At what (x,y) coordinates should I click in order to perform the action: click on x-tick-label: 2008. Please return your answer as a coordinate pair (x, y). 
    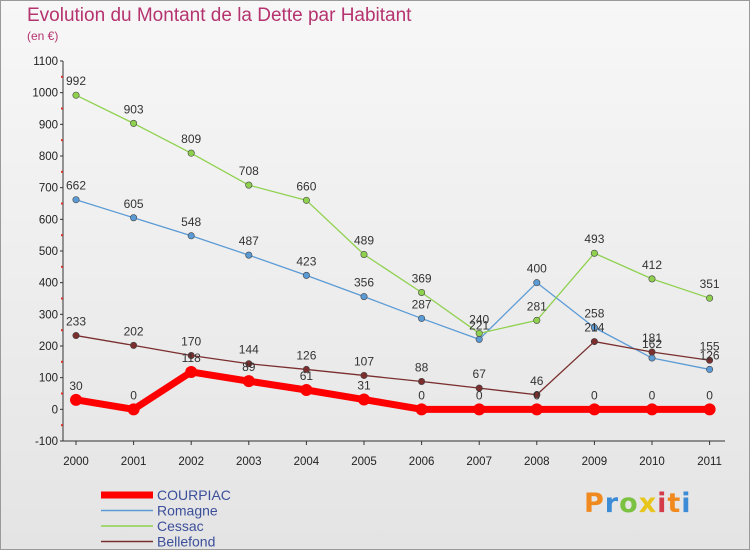
    Looking at the image, I should click on (537, 462).